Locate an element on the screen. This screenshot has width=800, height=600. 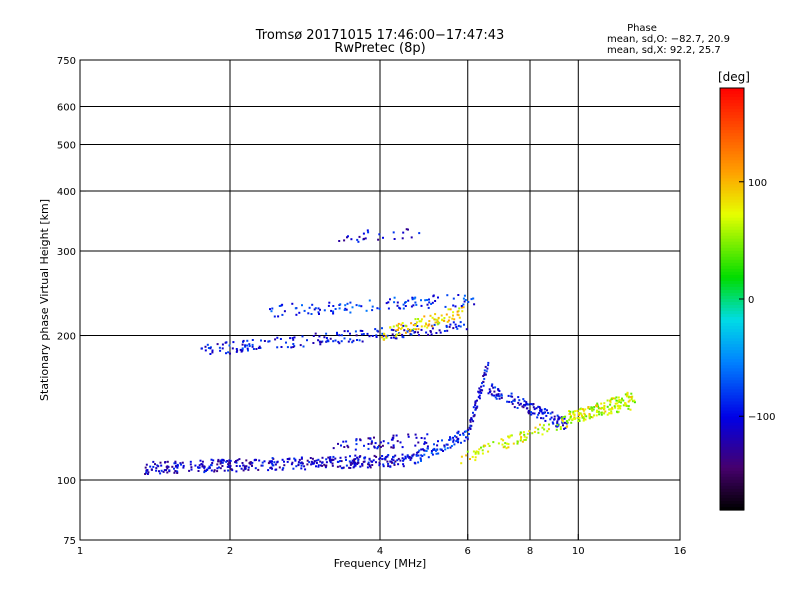
x-tick-label: 1 is located at coordinates (80, 551).